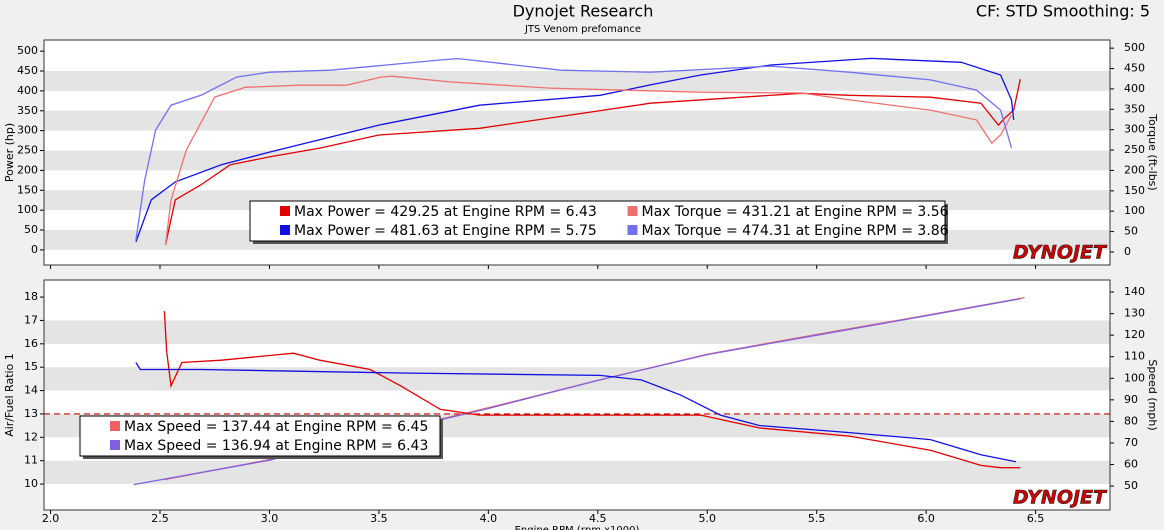  I want to click on legend-label: Max Torque = 474.31 at Engine RPM = 3.86, so click(795, 231).